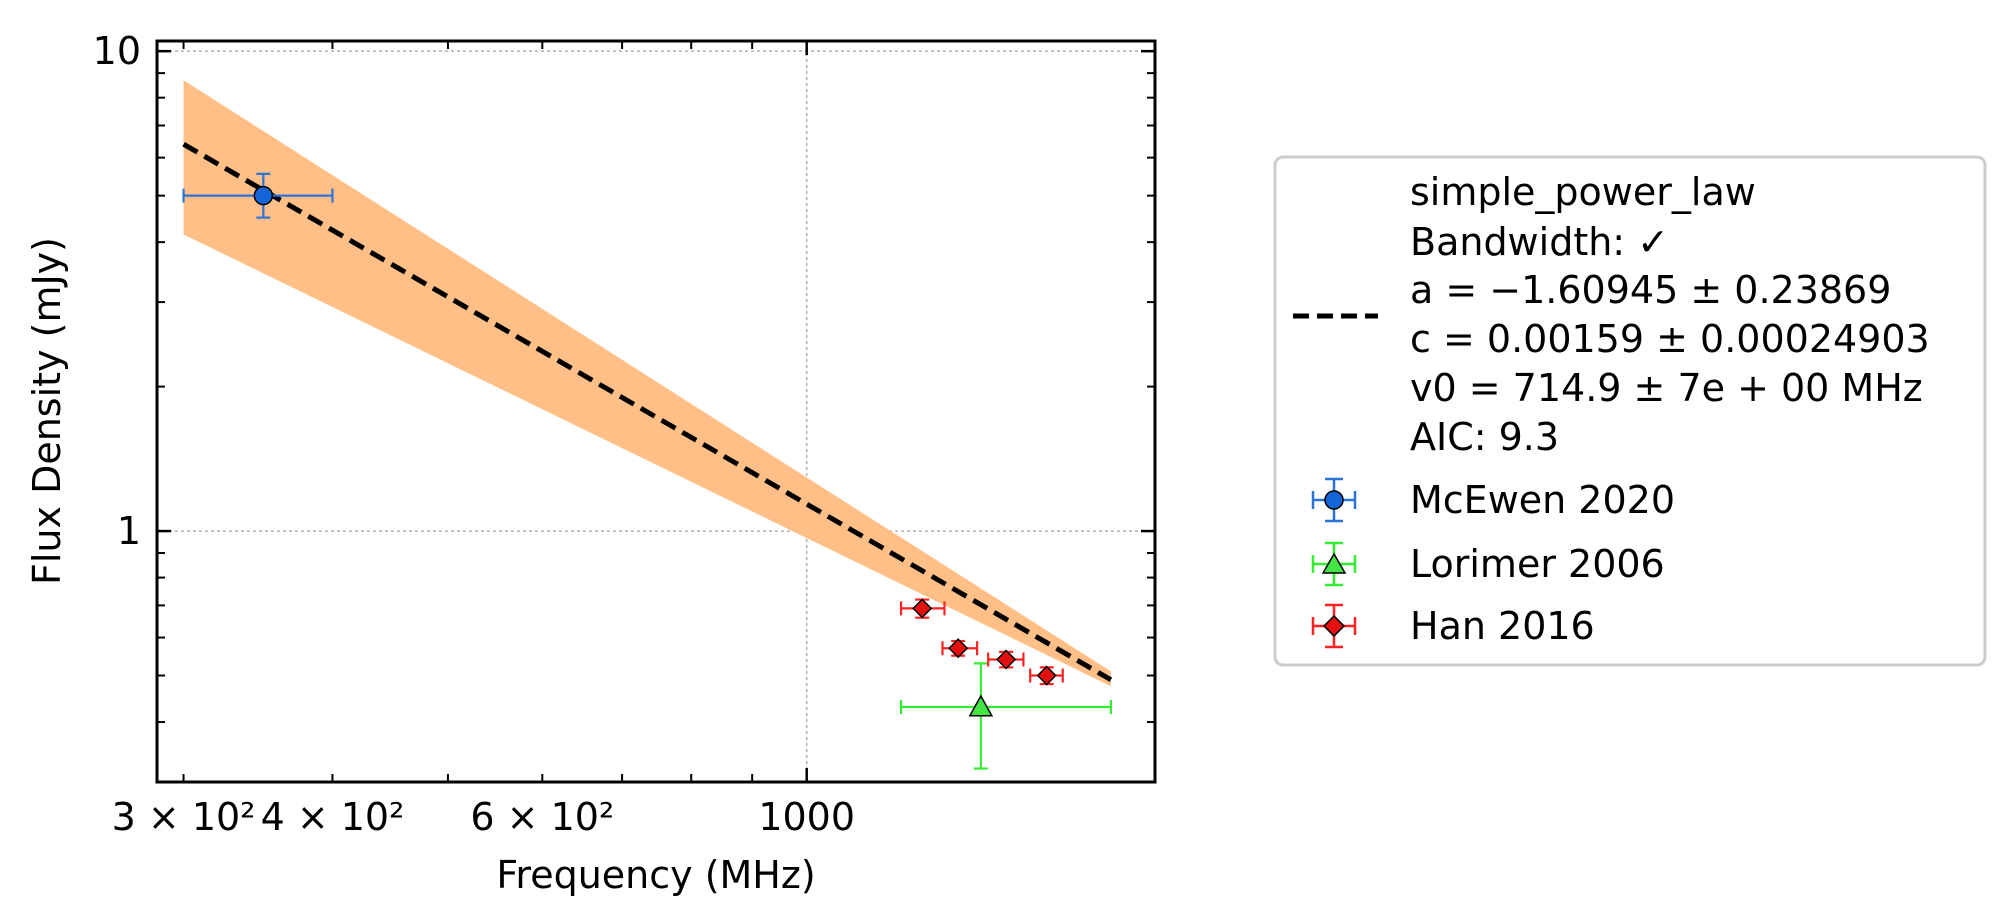  What do you see at coordinates (542, 817) in the screenshot?
I see `x-tick-label: 6 × 10²` at bounding box center [542, 817].